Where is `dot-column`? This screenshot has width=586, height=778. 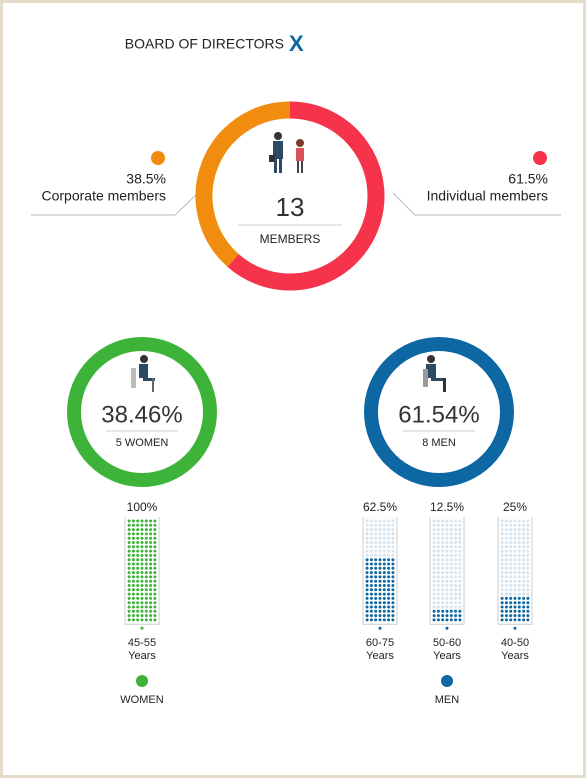 dot-column is located at coordinates (447, 570).